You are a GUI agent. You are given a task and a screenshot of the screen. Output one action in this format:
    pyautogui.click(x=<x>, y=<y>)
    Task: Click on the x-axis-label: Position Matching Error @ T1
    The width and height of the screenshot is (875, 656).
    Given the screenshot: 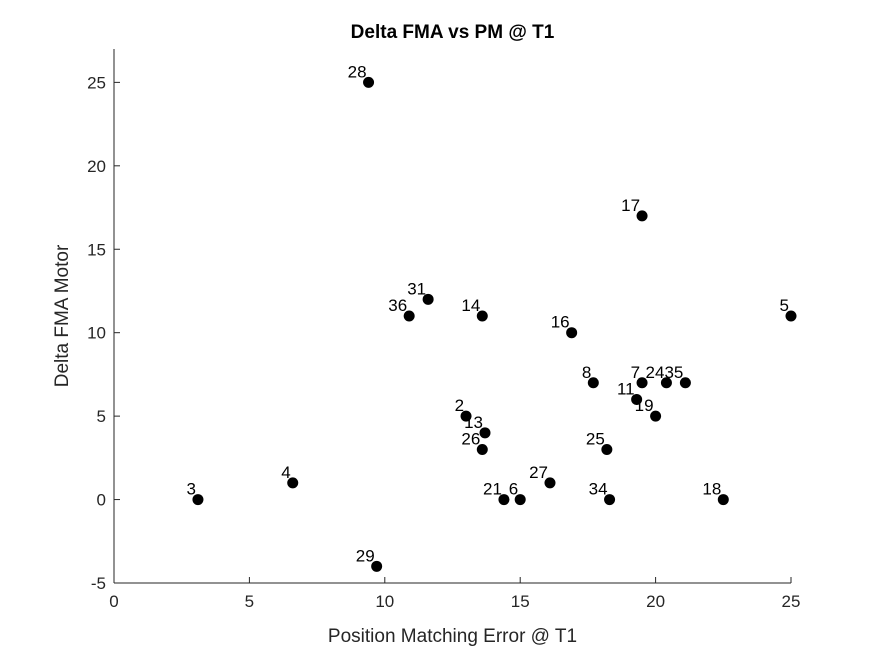 What is the action you would take?
    pyautogui.click(x=452, y=636)
    